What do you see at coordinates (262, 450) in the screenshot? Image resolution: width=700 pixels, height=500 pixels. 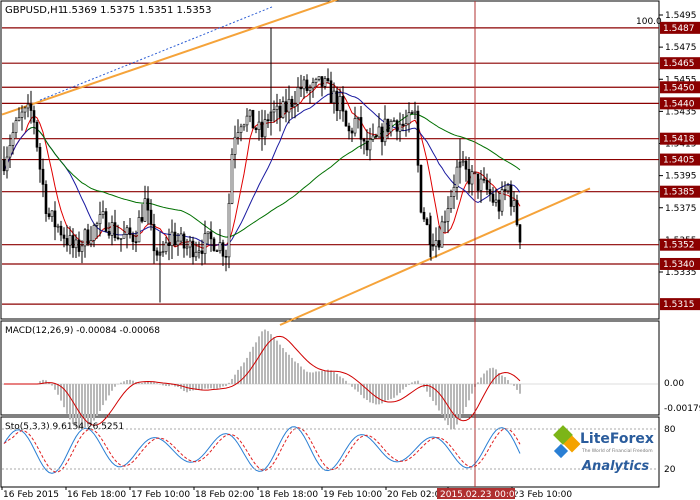 I see `stochastic-indicator` at bounding box center [262, 450].